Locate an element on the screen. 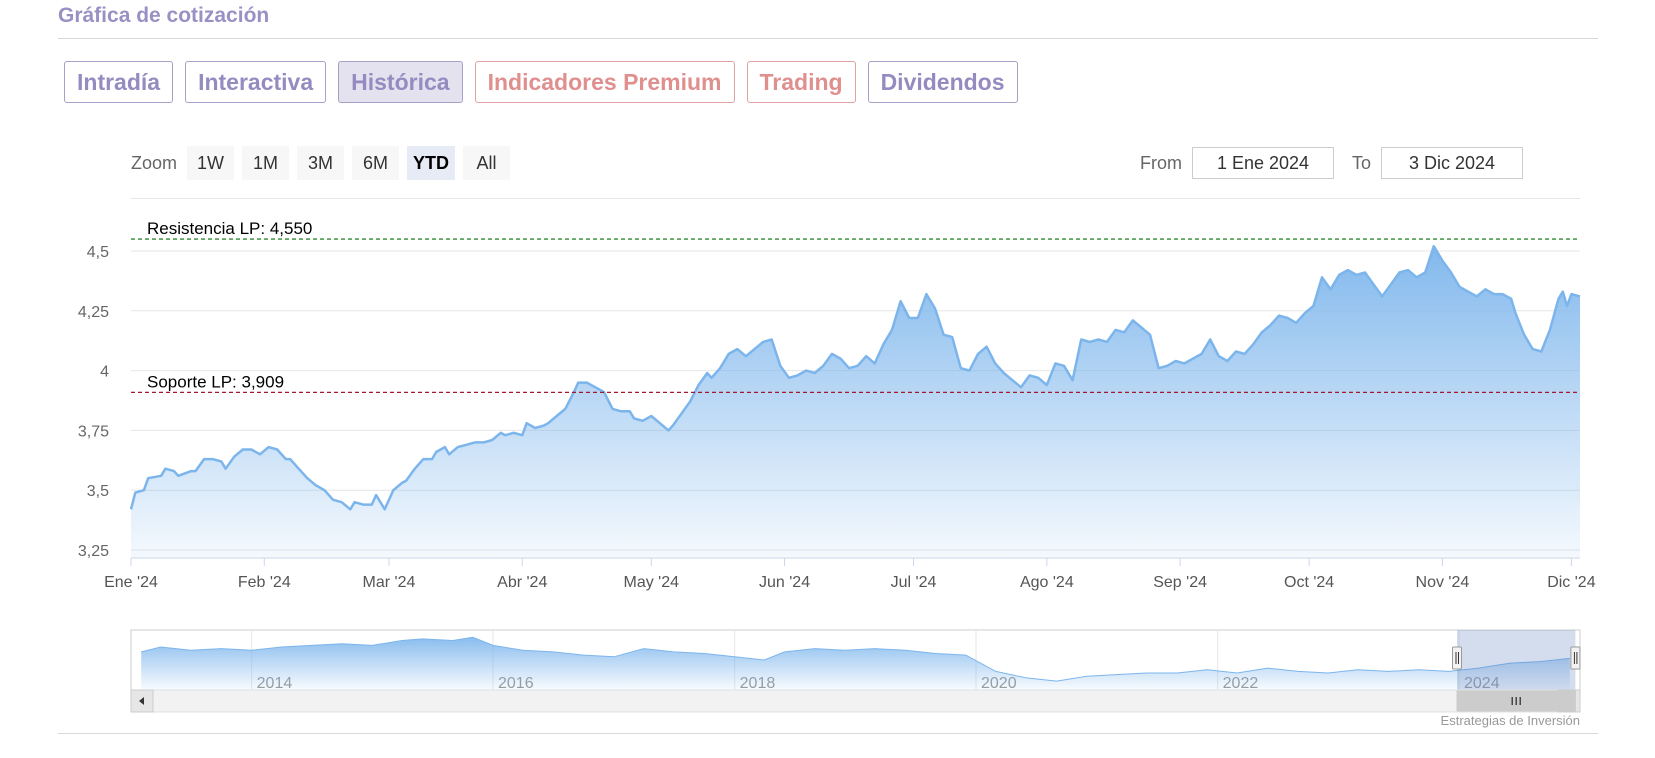 The width and height of the screenshot is (1655, 758). navigator-selection is located at coordinates (1516, 660).